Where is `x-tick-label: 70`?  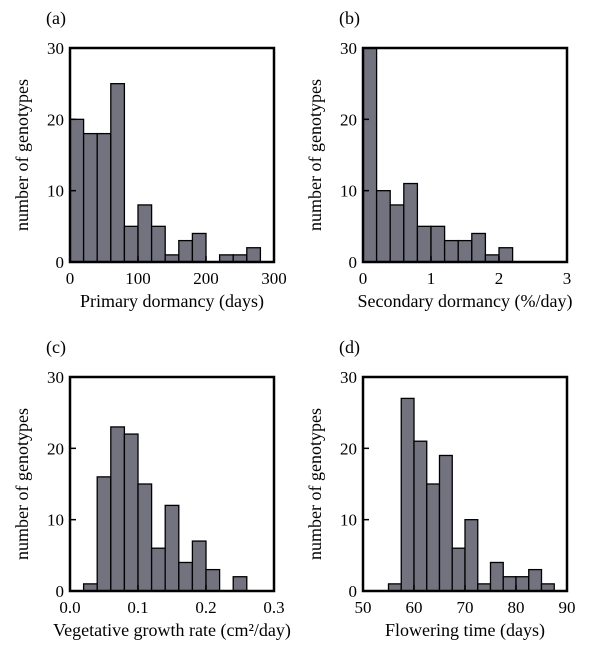 x-tick-label: 70 is located at coordinates (465, 607).